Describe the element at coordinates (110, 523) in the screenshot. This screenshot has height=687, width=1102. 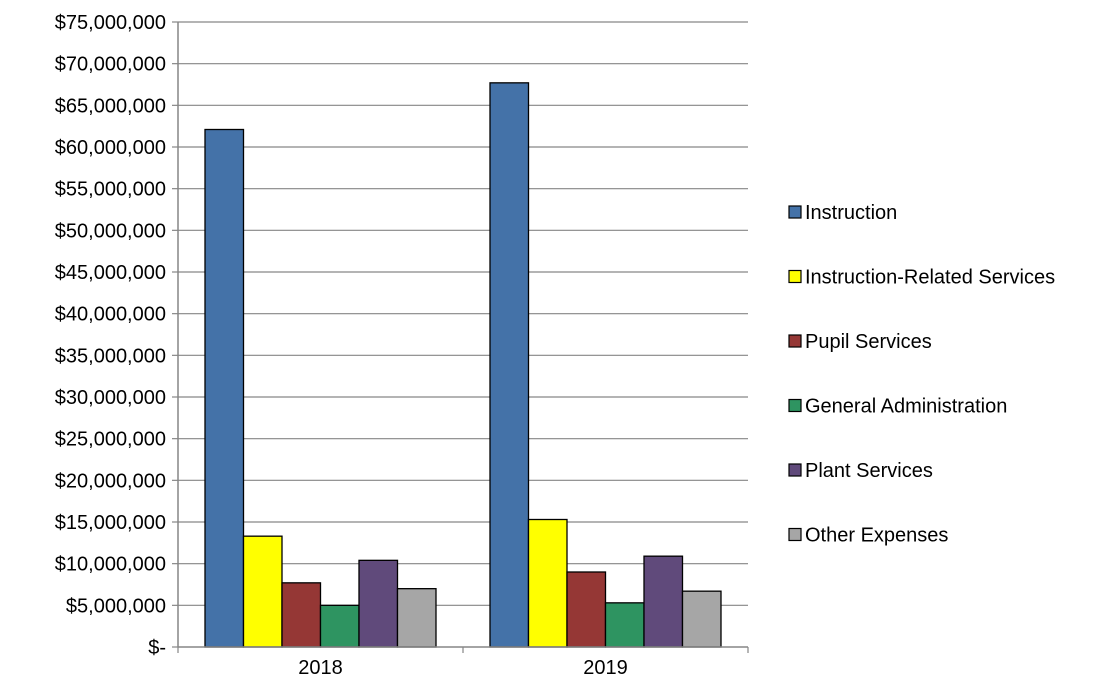
I see `y-tick-label: $15,000,000` at that location.